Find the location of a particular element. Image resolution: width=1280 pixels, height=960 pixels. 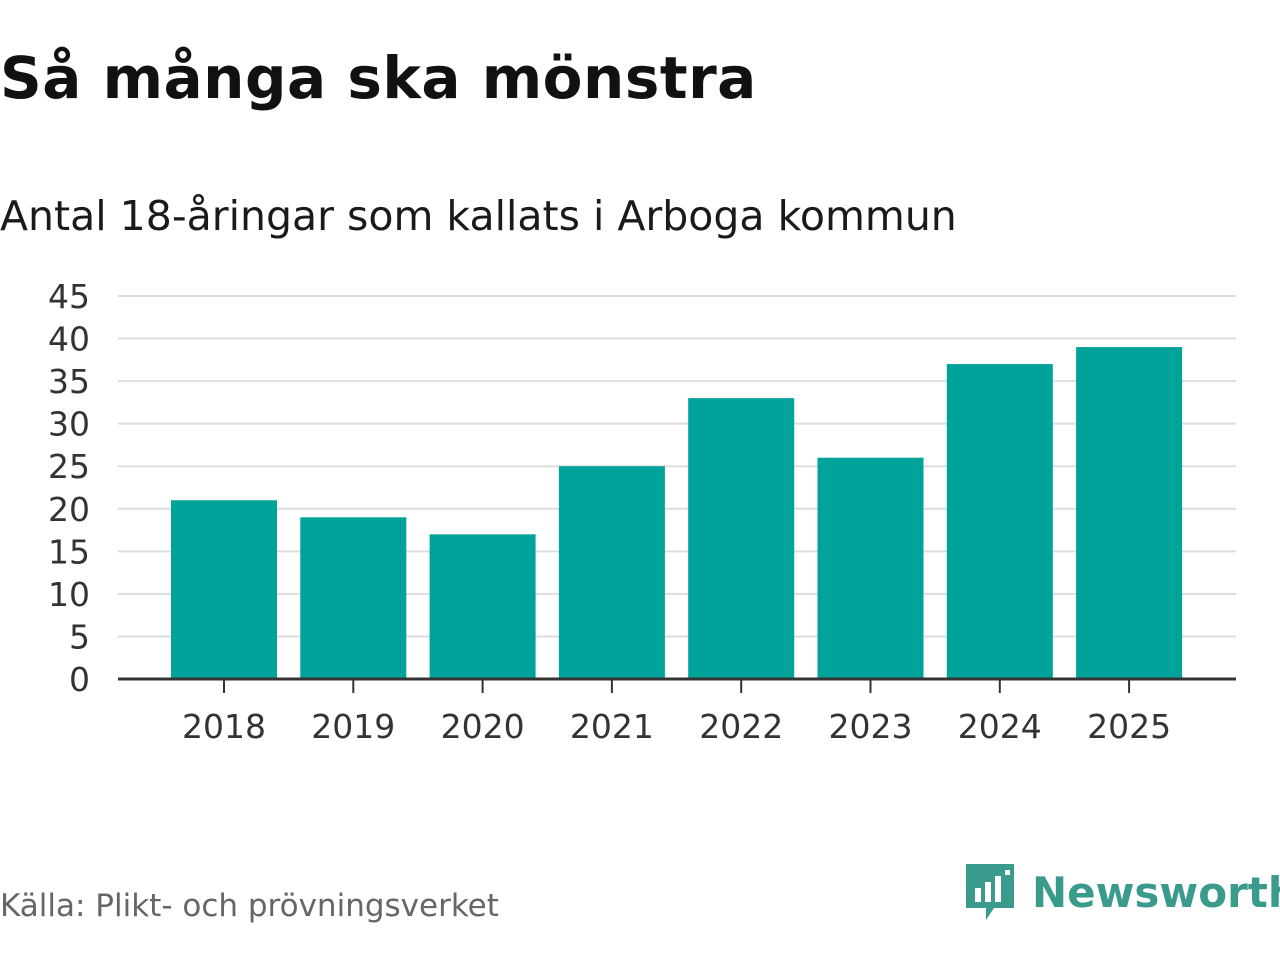

bar-2025 is located at coordinates (1129, 513).